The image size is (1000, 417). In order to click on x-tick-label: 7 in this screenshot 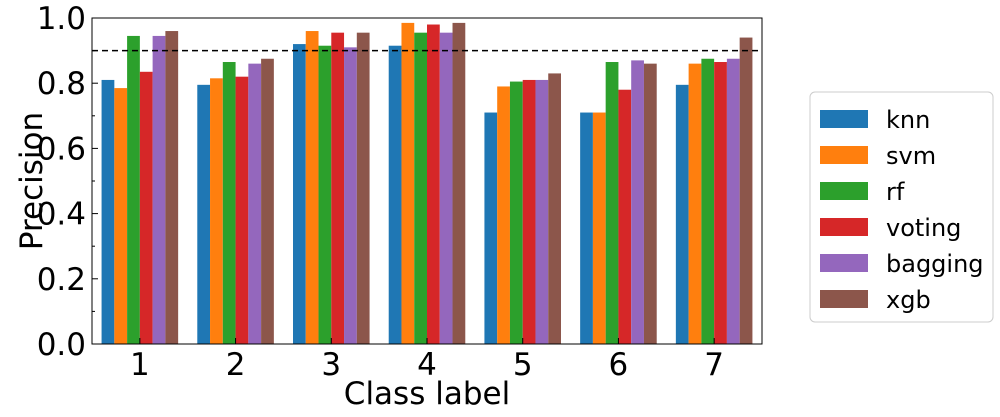, I will do `click(714, 365)`.